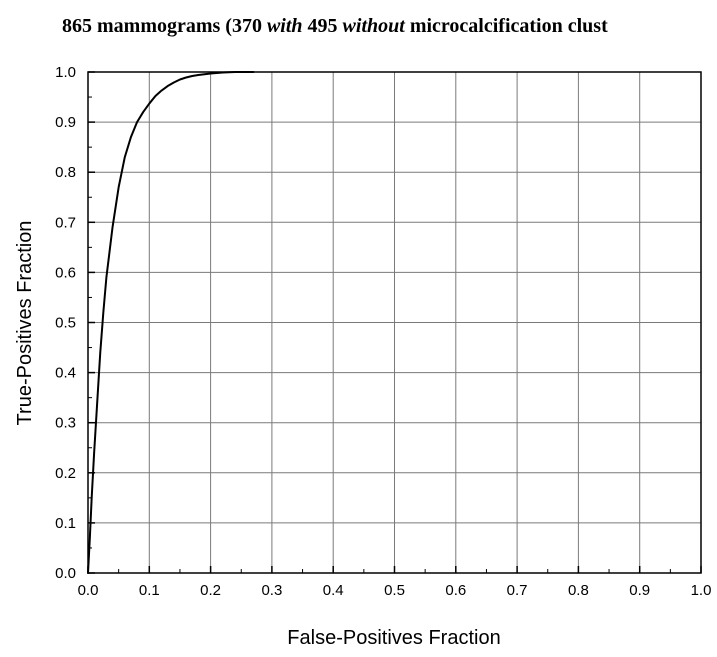  I want to click on x-tick-label: 0.5, so click(394, 590).